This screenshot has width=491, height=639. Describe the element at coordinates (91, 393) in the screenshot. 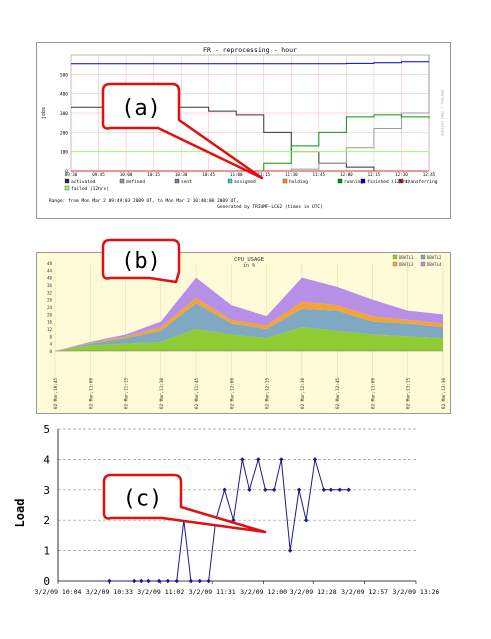

I see `chart-b-xtick-label: 02 Mar,11:00` at that location.